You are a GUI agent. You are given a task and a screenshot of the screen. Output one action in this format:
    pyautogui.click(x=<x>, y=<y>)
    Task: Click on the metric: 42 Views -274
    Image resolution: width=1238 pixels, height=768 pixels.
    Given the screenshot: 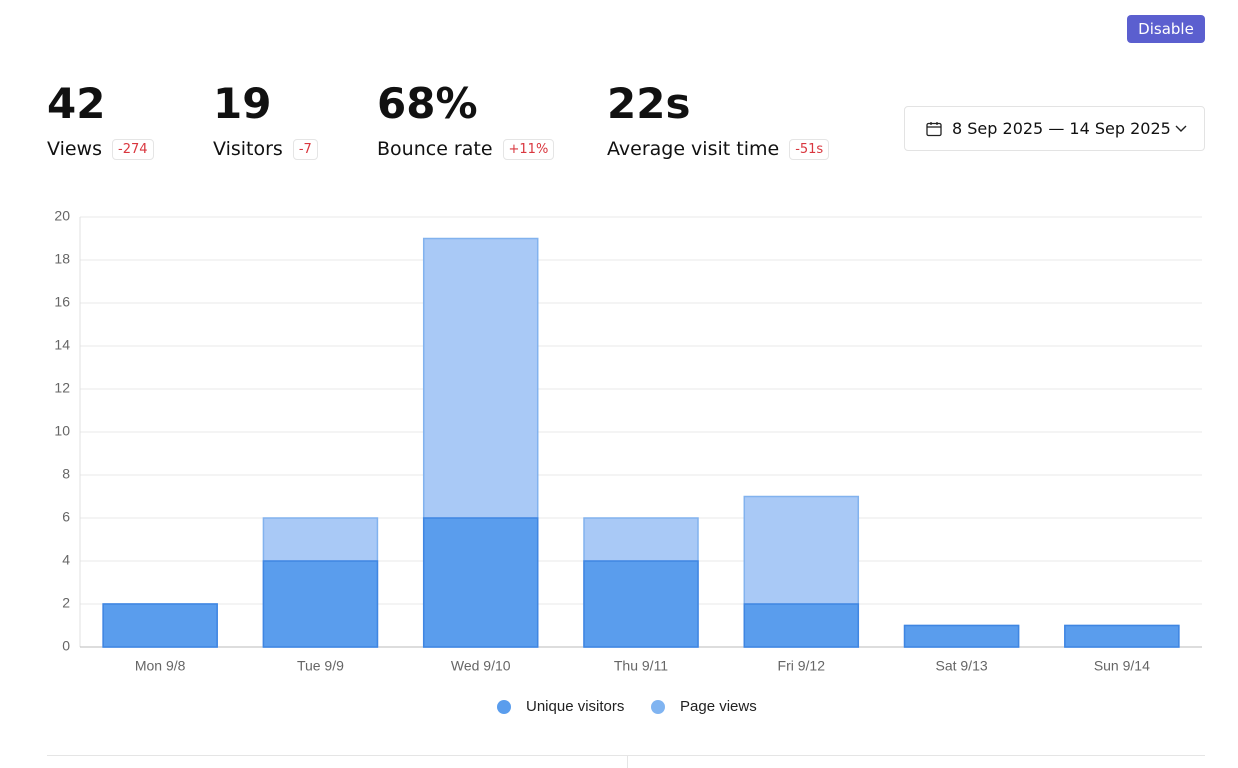 What is the action you would take?
    pyautogui.click(x=100, y=119)
    